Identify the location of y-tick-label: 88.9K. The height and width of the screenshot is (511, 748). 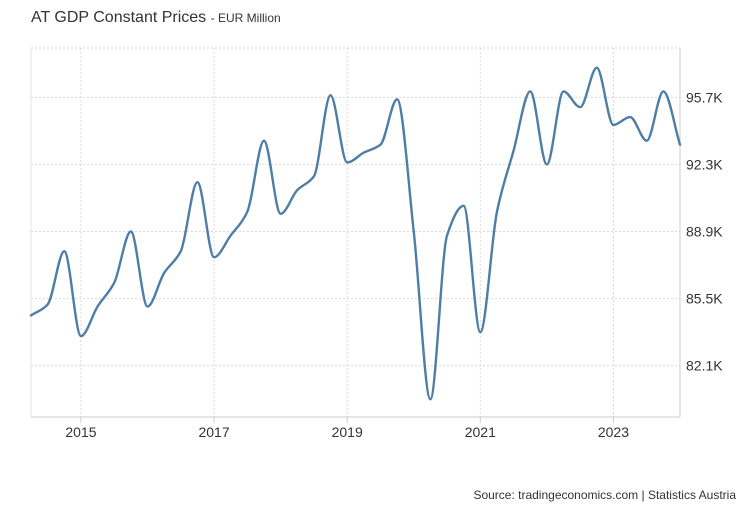
(704, 232).